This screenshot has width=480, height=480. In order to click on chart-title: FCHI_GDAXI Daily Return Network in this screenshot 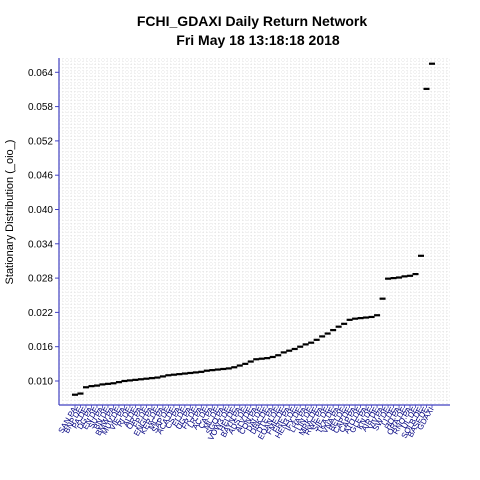, I will do `click(252, 21)`.